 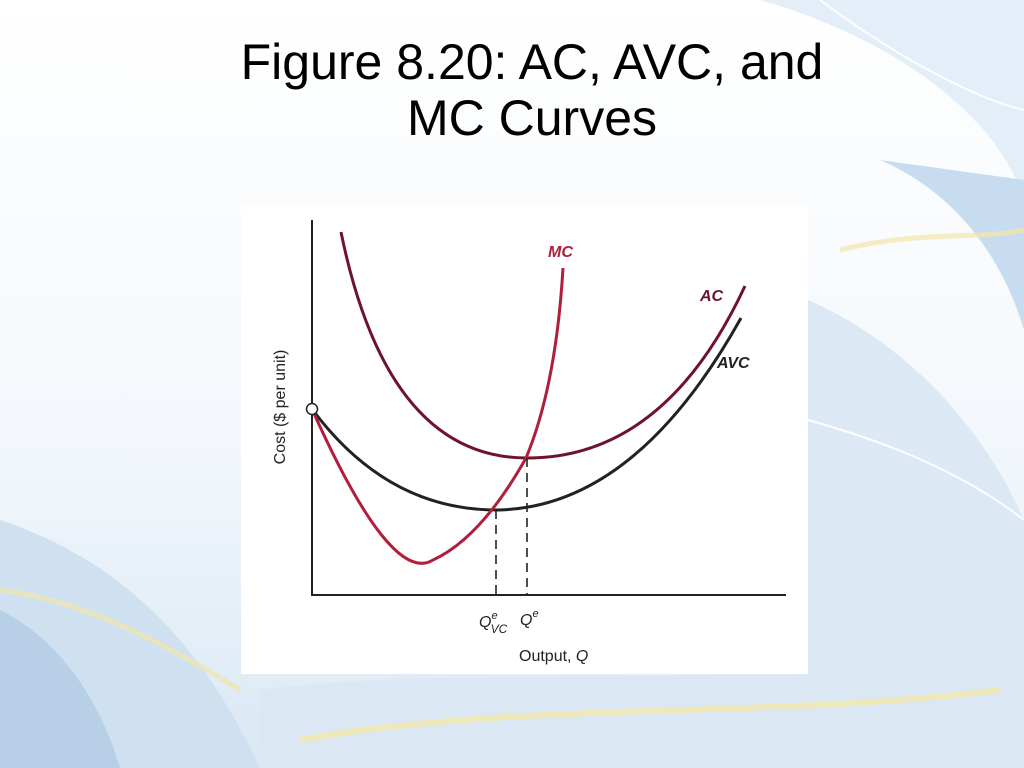 What do you see at coordinates (493, 623) in the screenshot?
I see `q-avc-tick-label: Qe VC` at bounding box center [493, 623].